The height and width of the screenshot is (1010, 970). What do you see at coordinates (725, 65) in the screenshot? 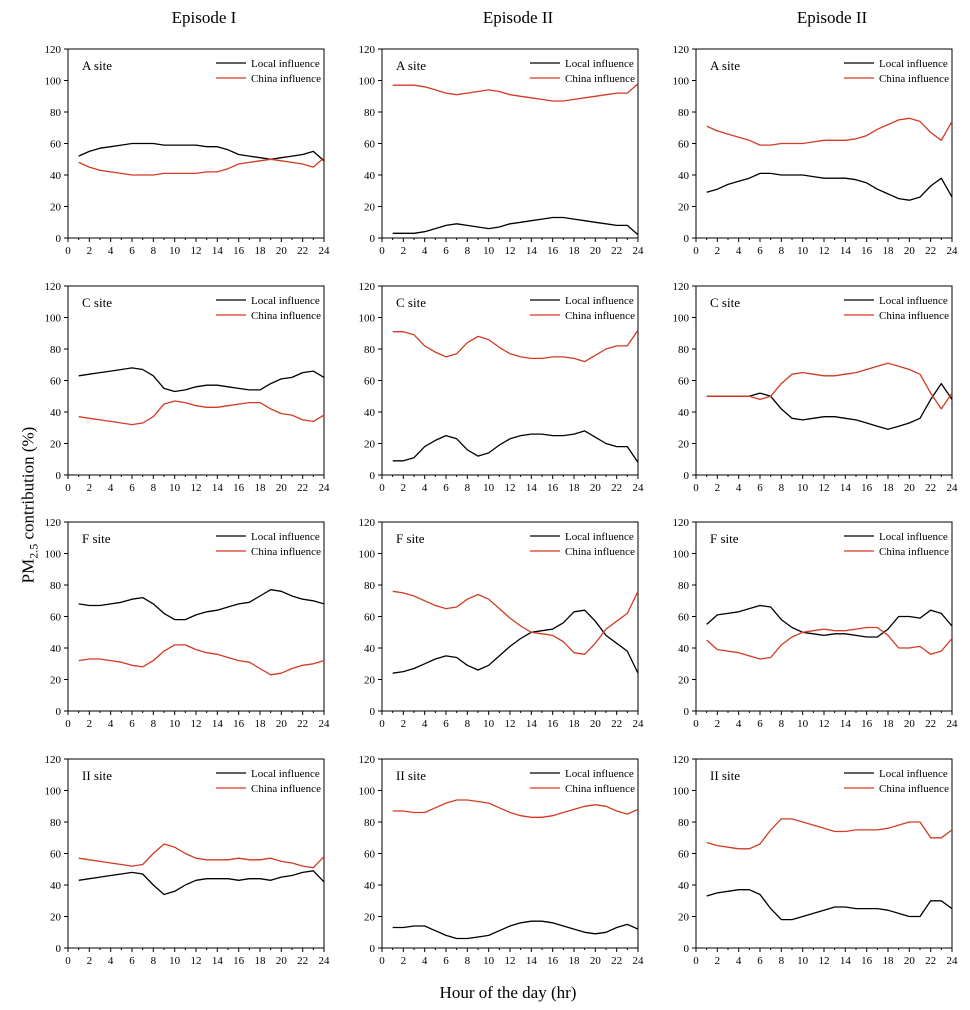
I see `site-label: A site` at bounding box center [725, 65].